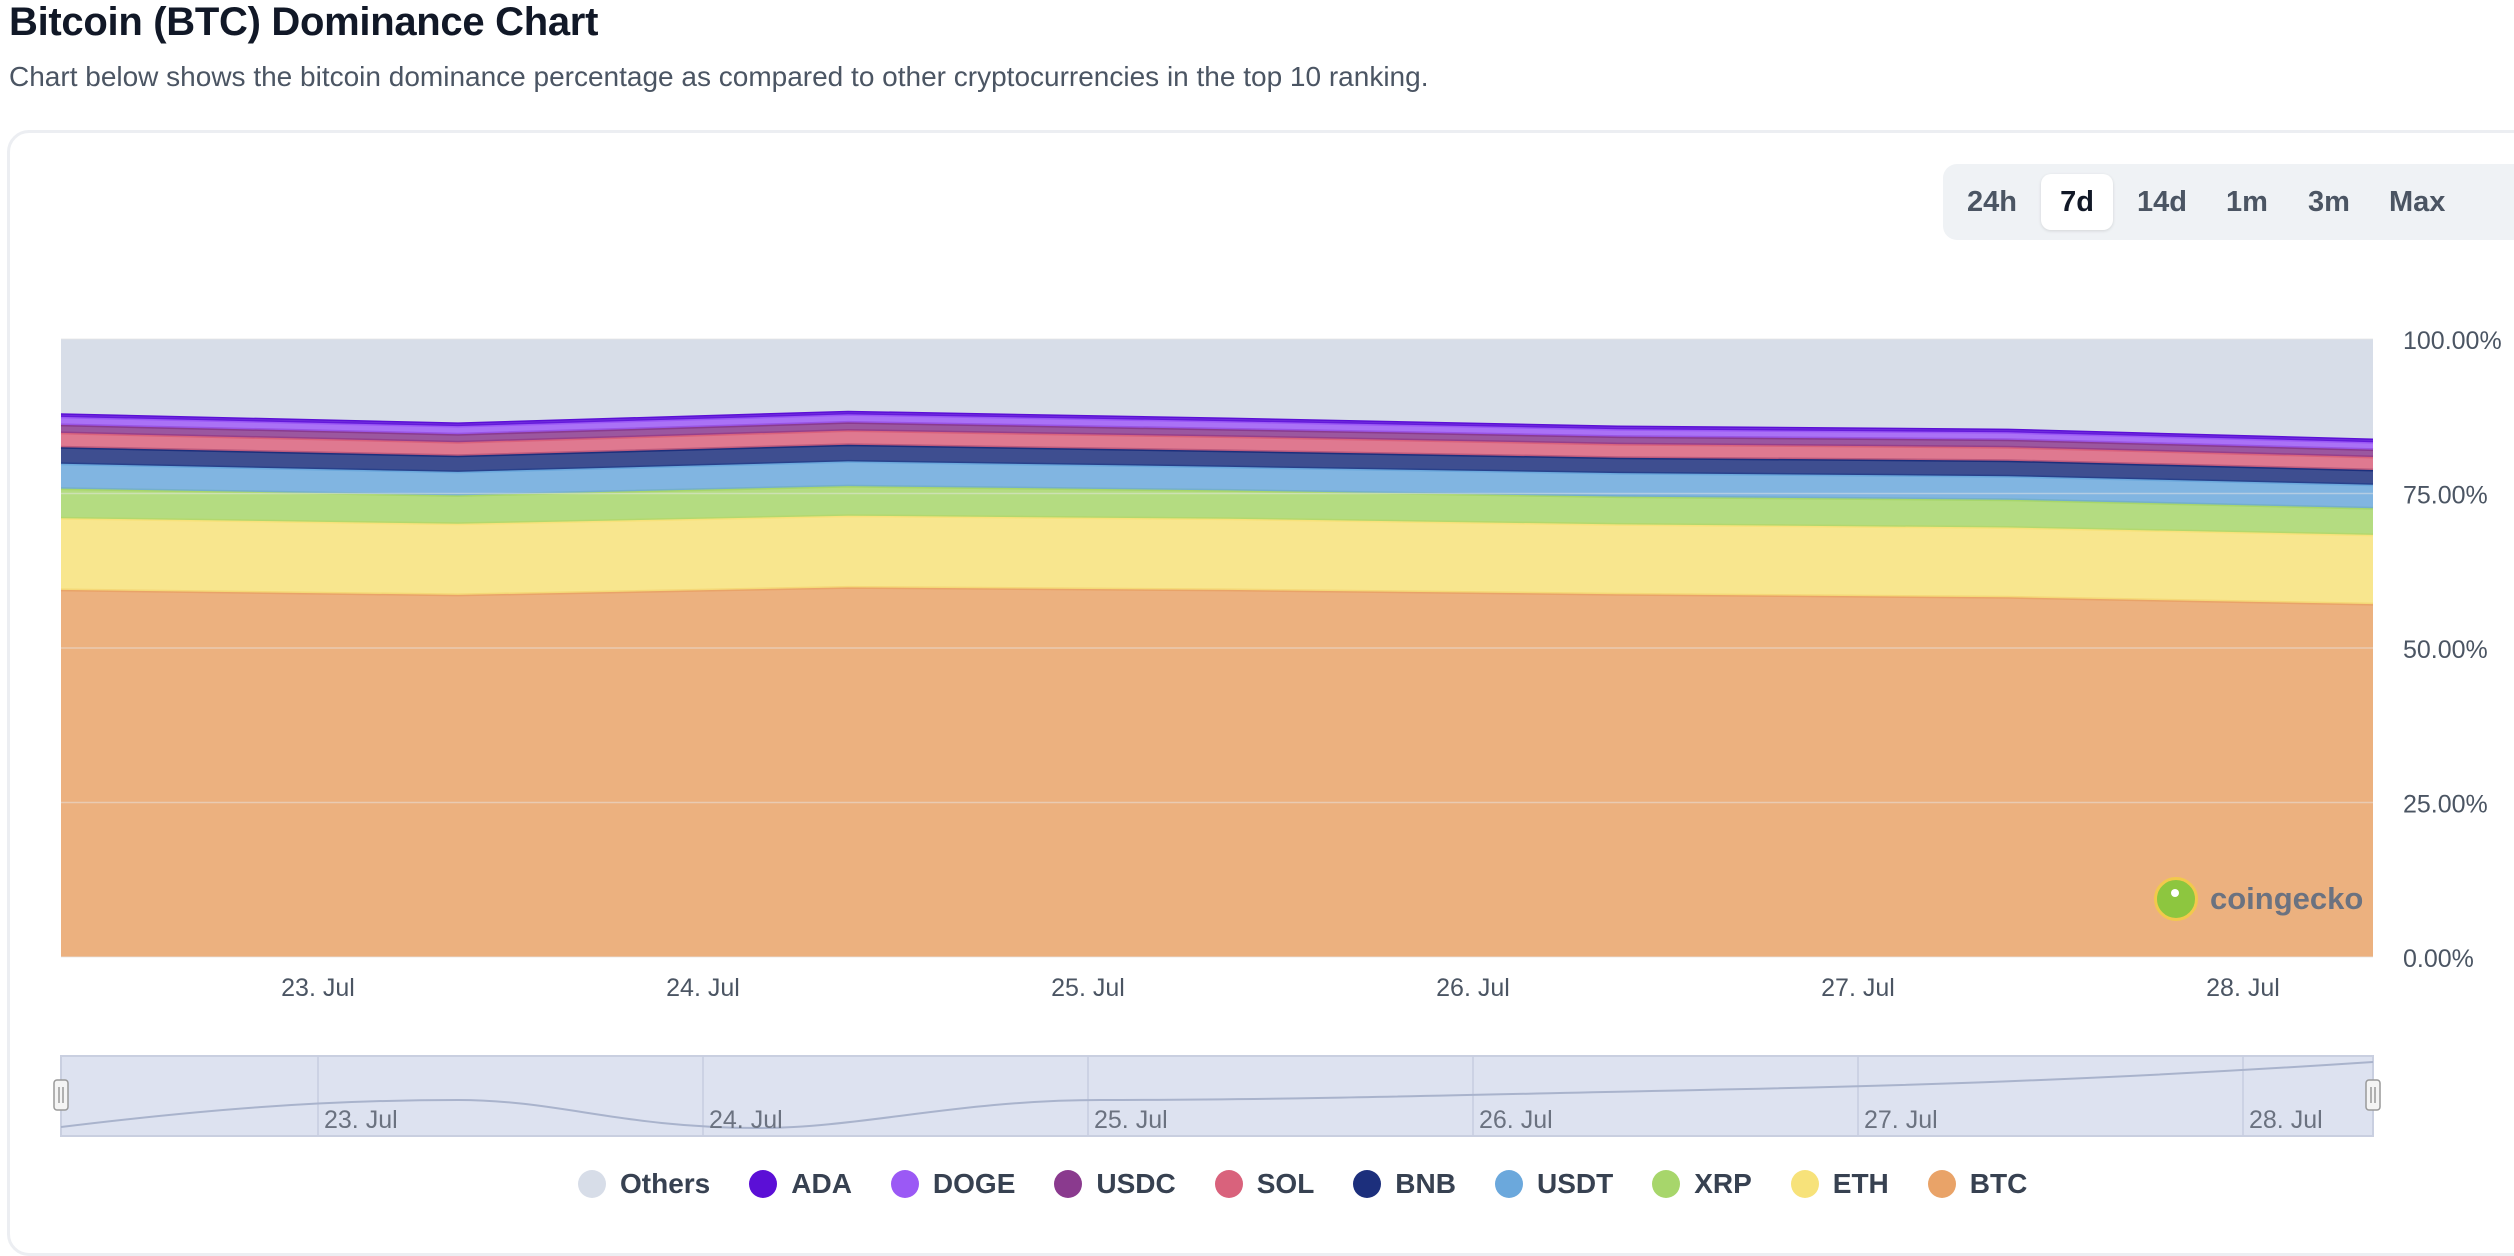 The width and height of the screenshot is (2514, 1256). What do you see at coordinates (2329, 201) in the screenshot?
I see `range-3m-button: 3m` at bounding box center [2329, 201].